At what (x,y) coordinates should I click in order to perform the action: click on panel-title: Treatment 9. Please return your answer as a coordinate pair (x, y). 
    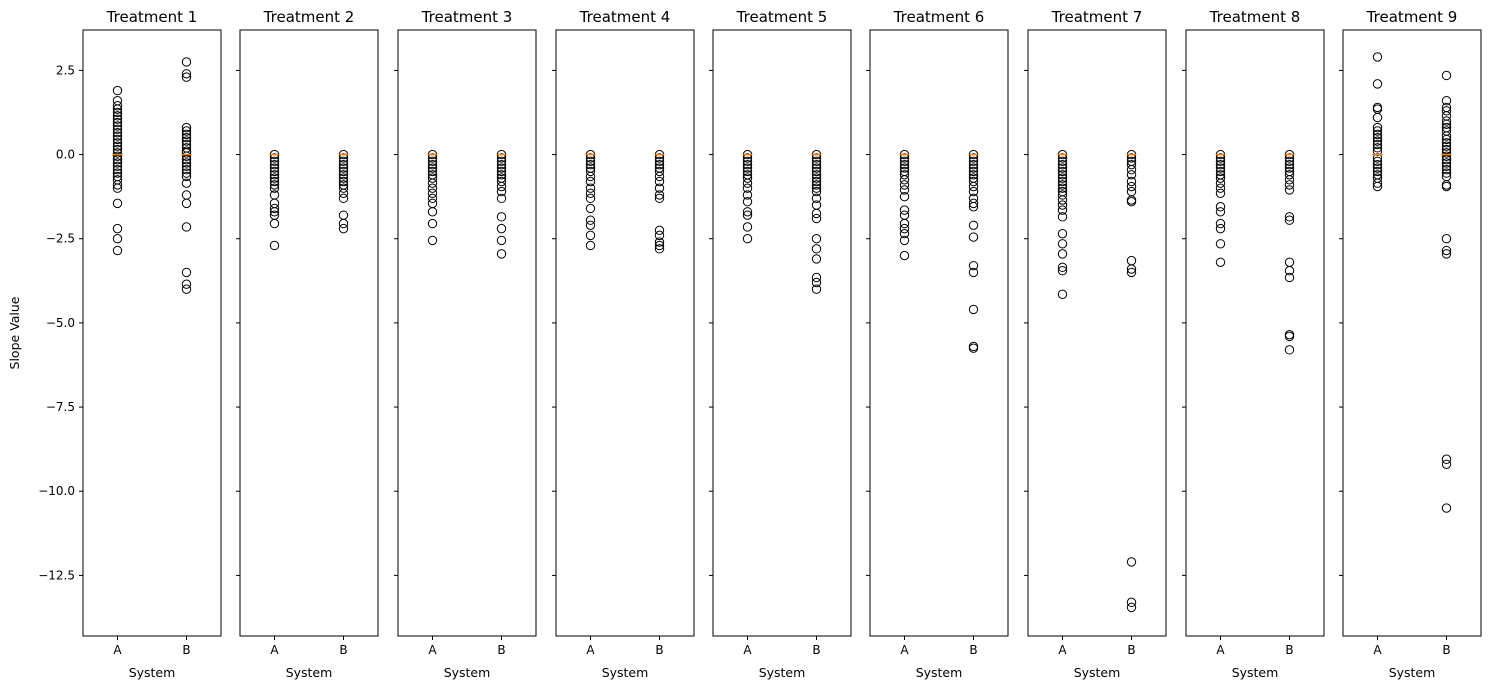
    Looking at the image, I should click on (1412, 17).